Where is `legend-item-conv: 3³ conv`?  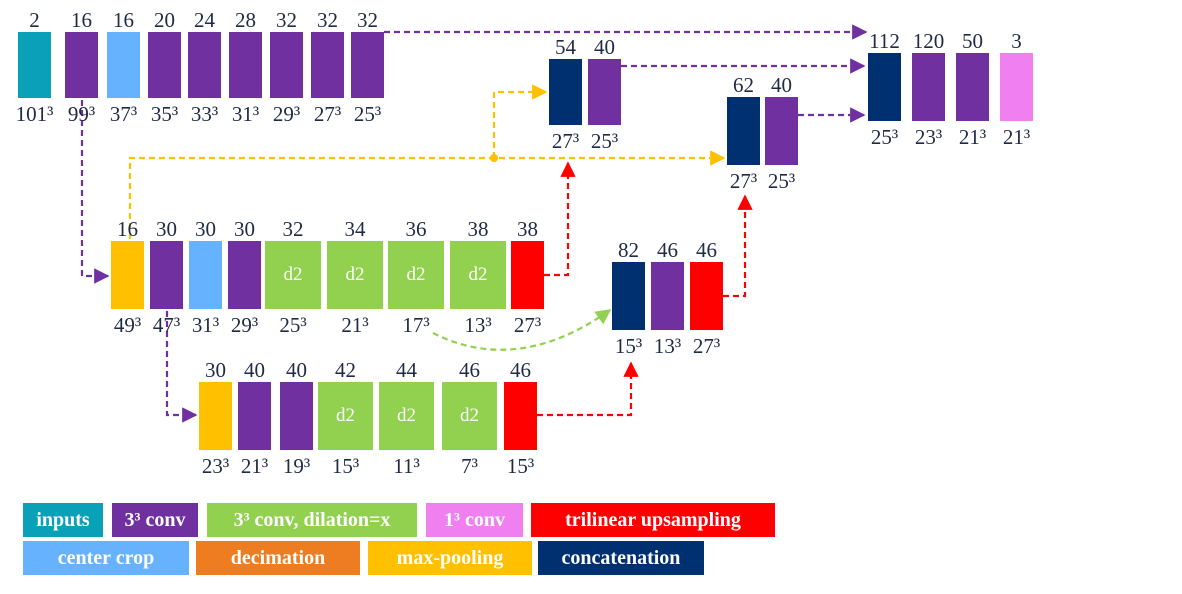 legend-item-conv: 3³ conv is located at coordinates (155, 520).